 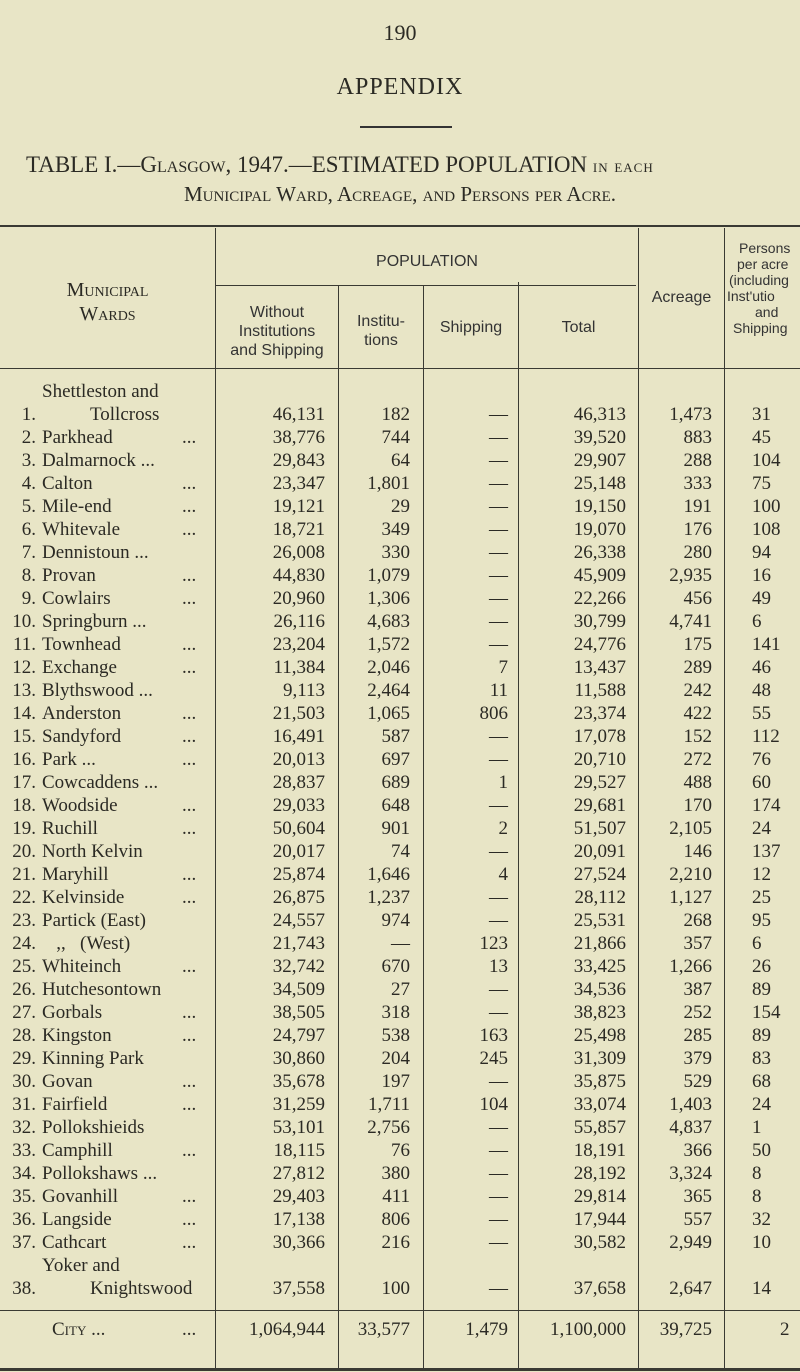 I want to click on city-shipping: 1,479, so click(x=486, y=1329).